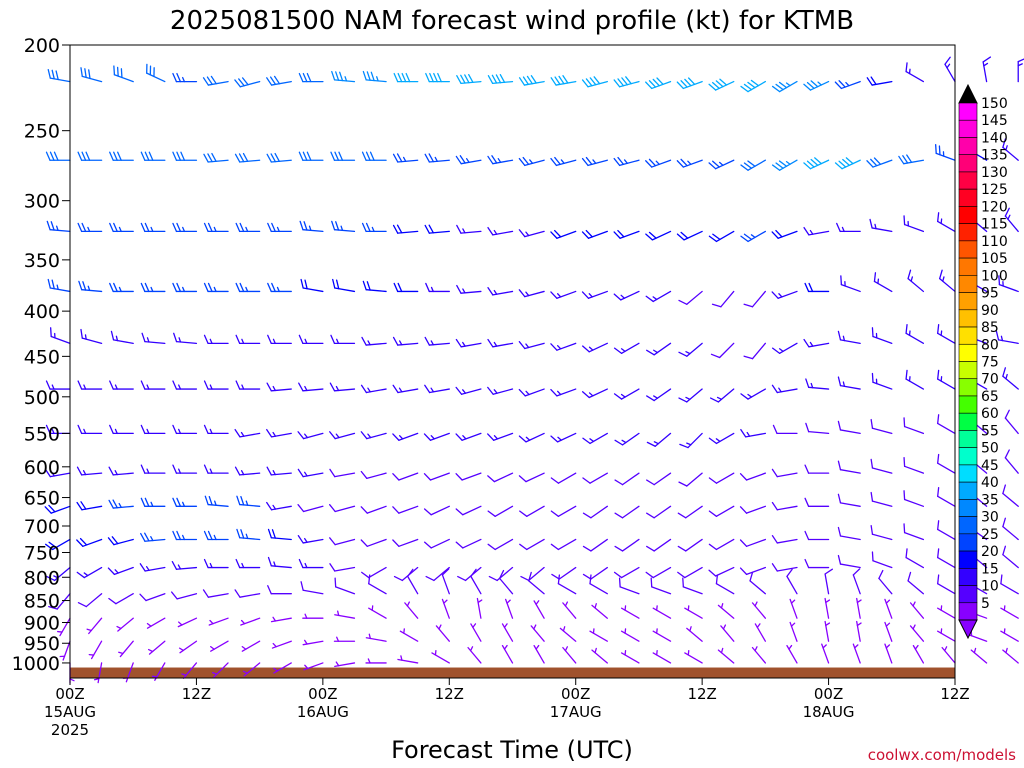 The height and width of the screenshot is (768, 1024). Describe the element at coordinates (42, 357) in the screenshot. I see `y-tick-label: 450` at that location.